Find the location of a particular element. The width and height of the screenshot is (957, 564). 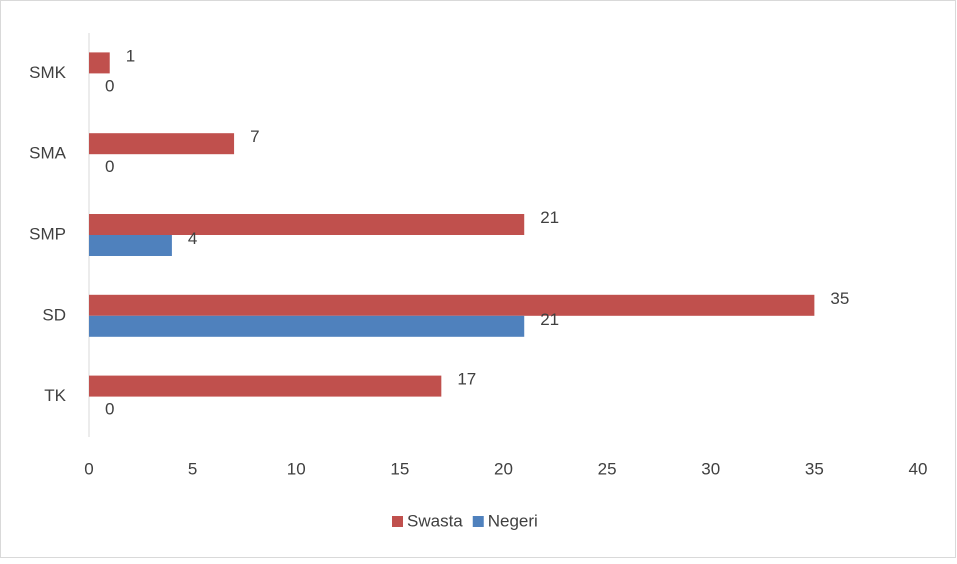

x-tick-label: 5 is located at coordinates (192, 468).